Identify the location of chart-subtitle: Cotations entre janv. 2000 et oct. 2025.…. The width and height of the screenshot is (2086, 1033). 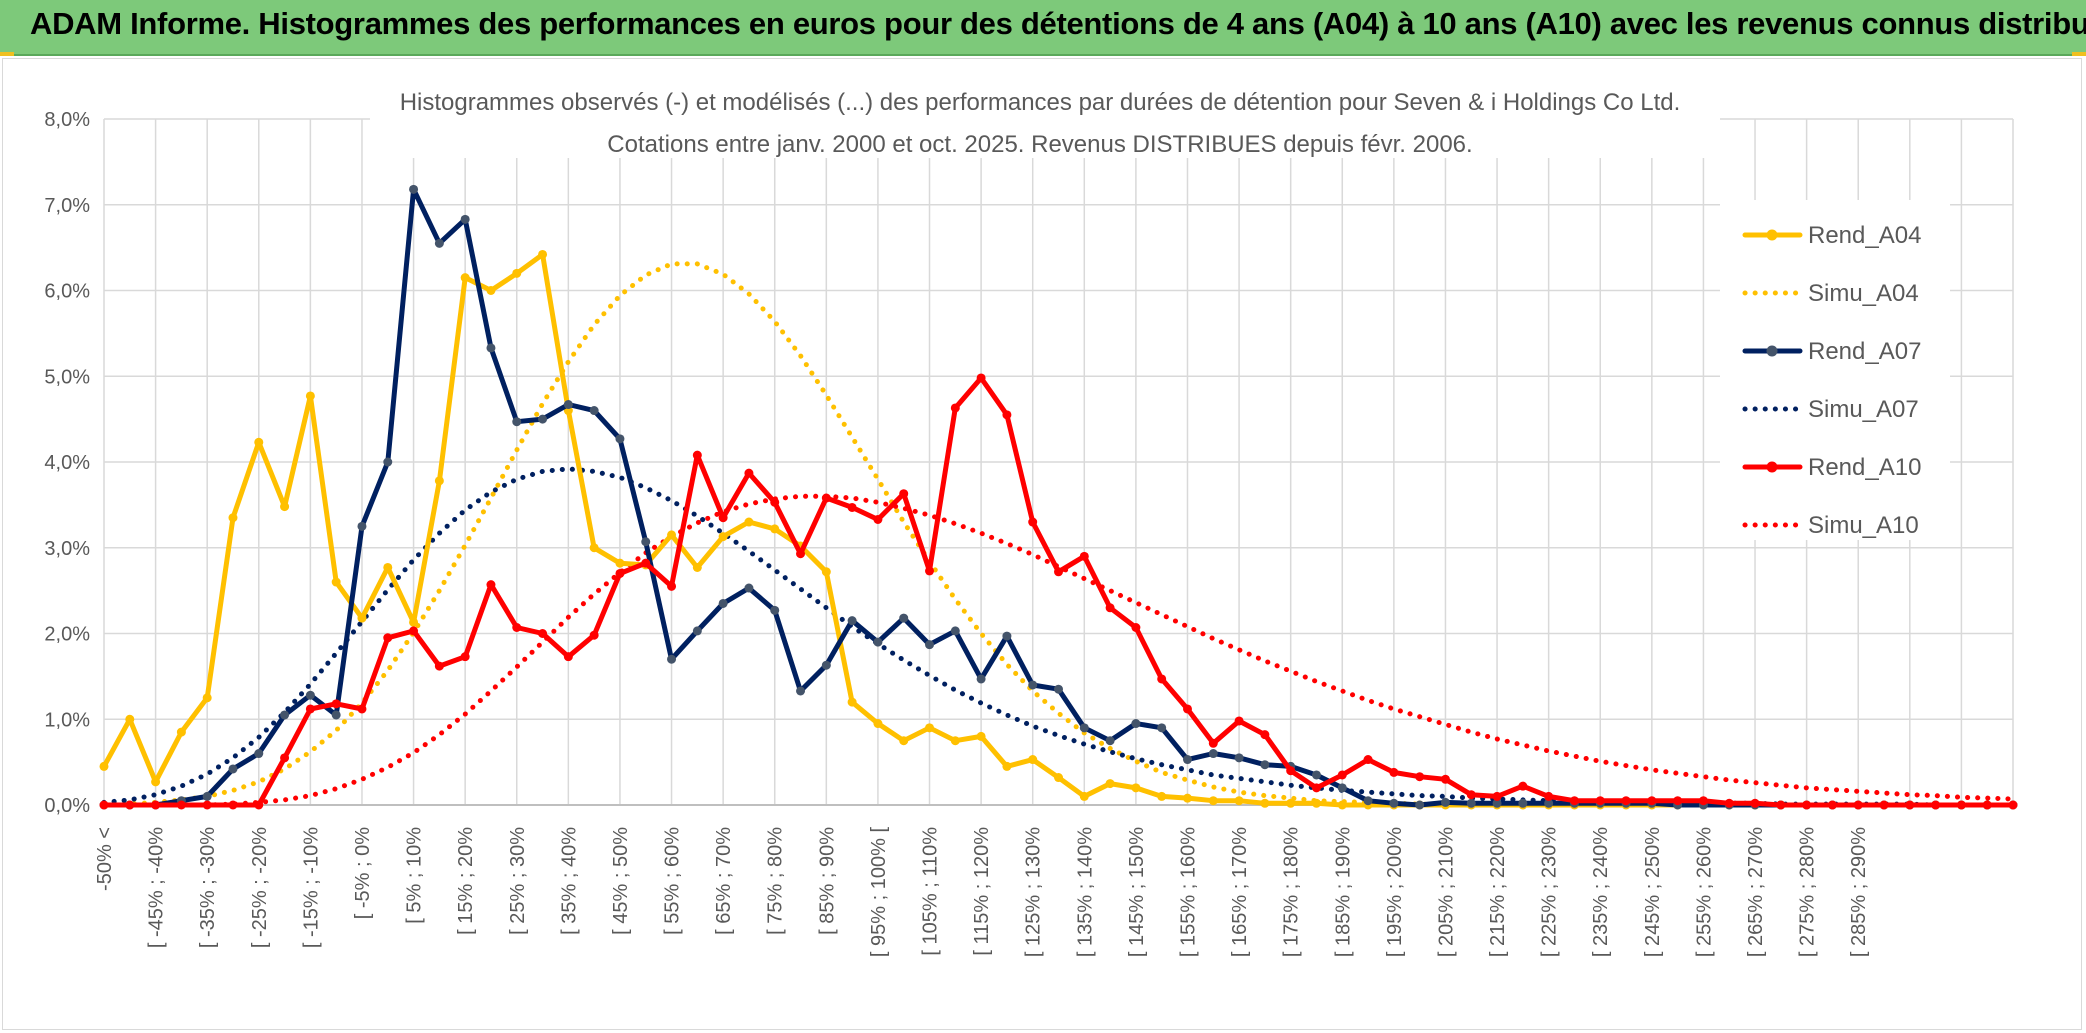
(1039, 144).